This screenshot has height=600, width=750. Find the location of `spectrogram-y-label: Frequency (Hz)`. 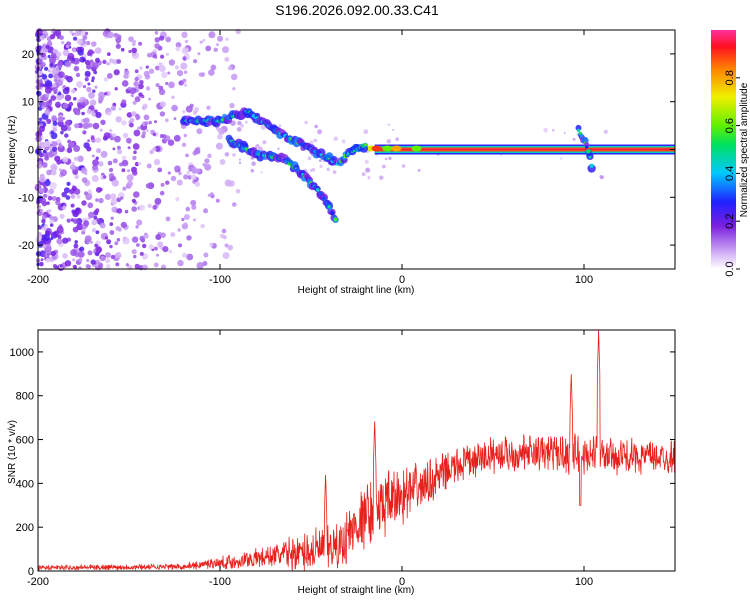

spectrogram-y-label: Frequency (Hz) is located at coordinates (12, 150).